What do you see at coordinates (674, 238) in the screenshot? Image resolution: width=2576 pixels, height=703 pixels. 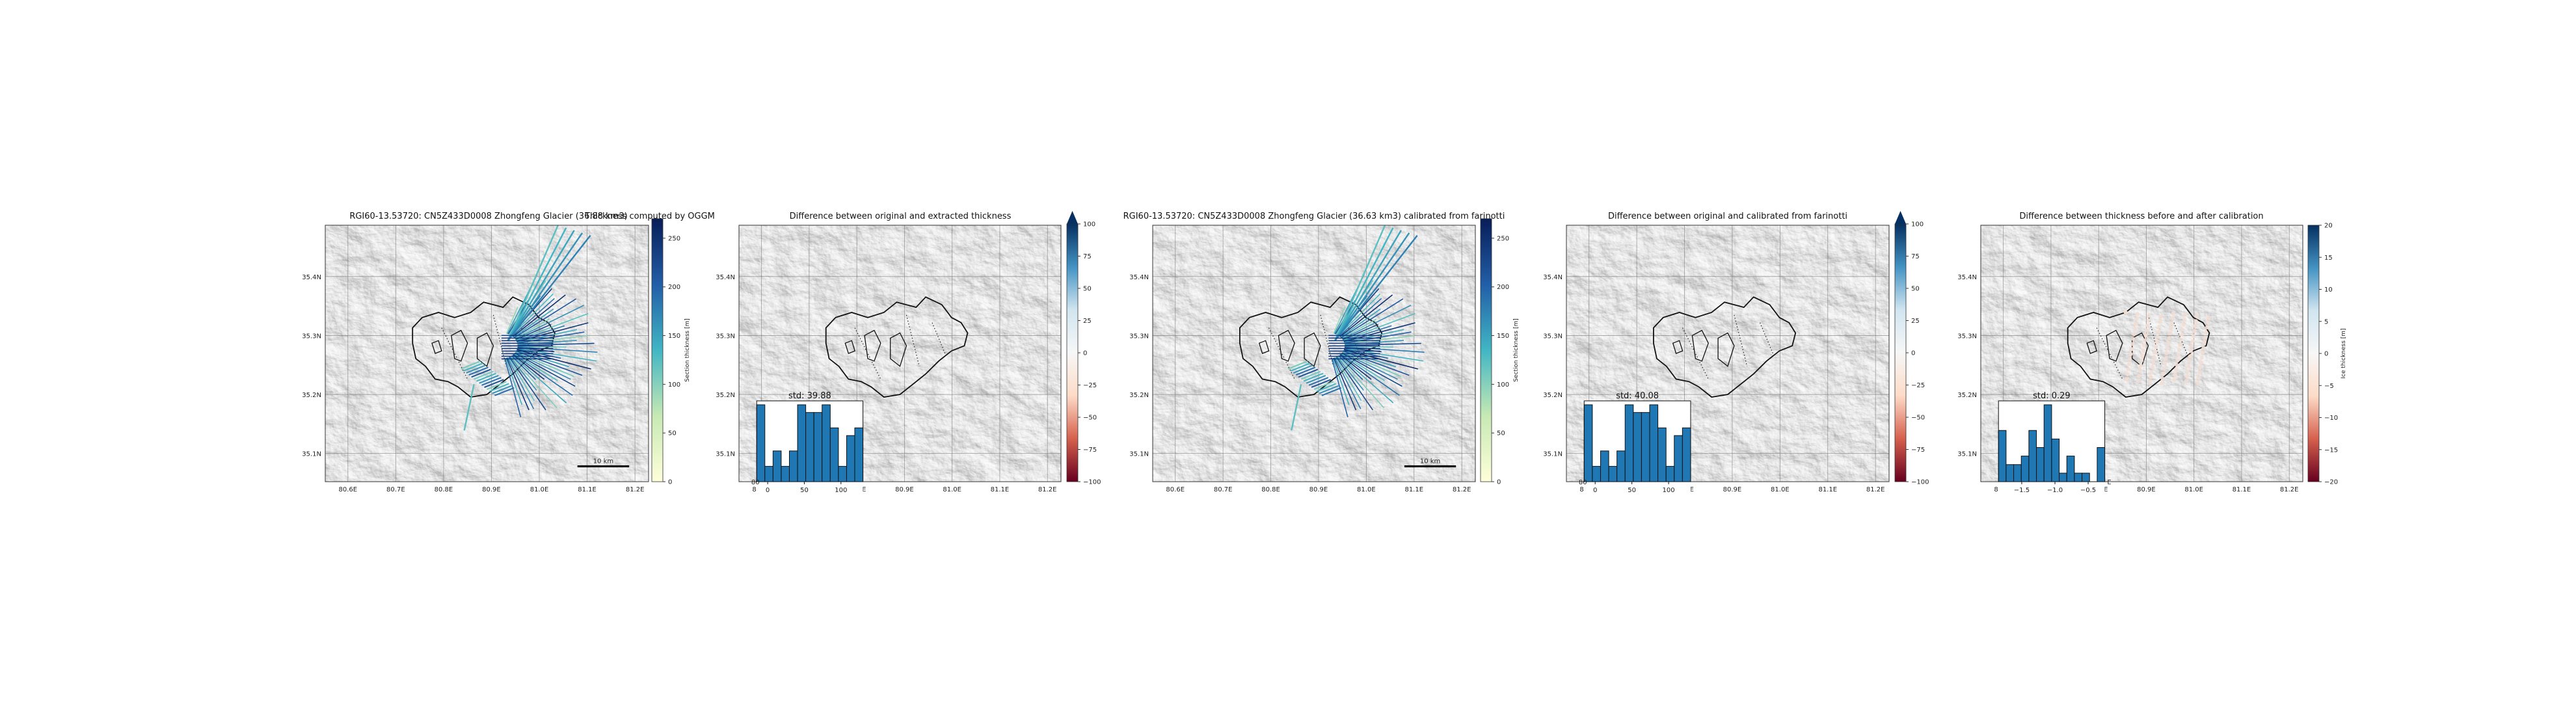 I see `colorbar-tick-label: 250` at bounding box center [674, 238].